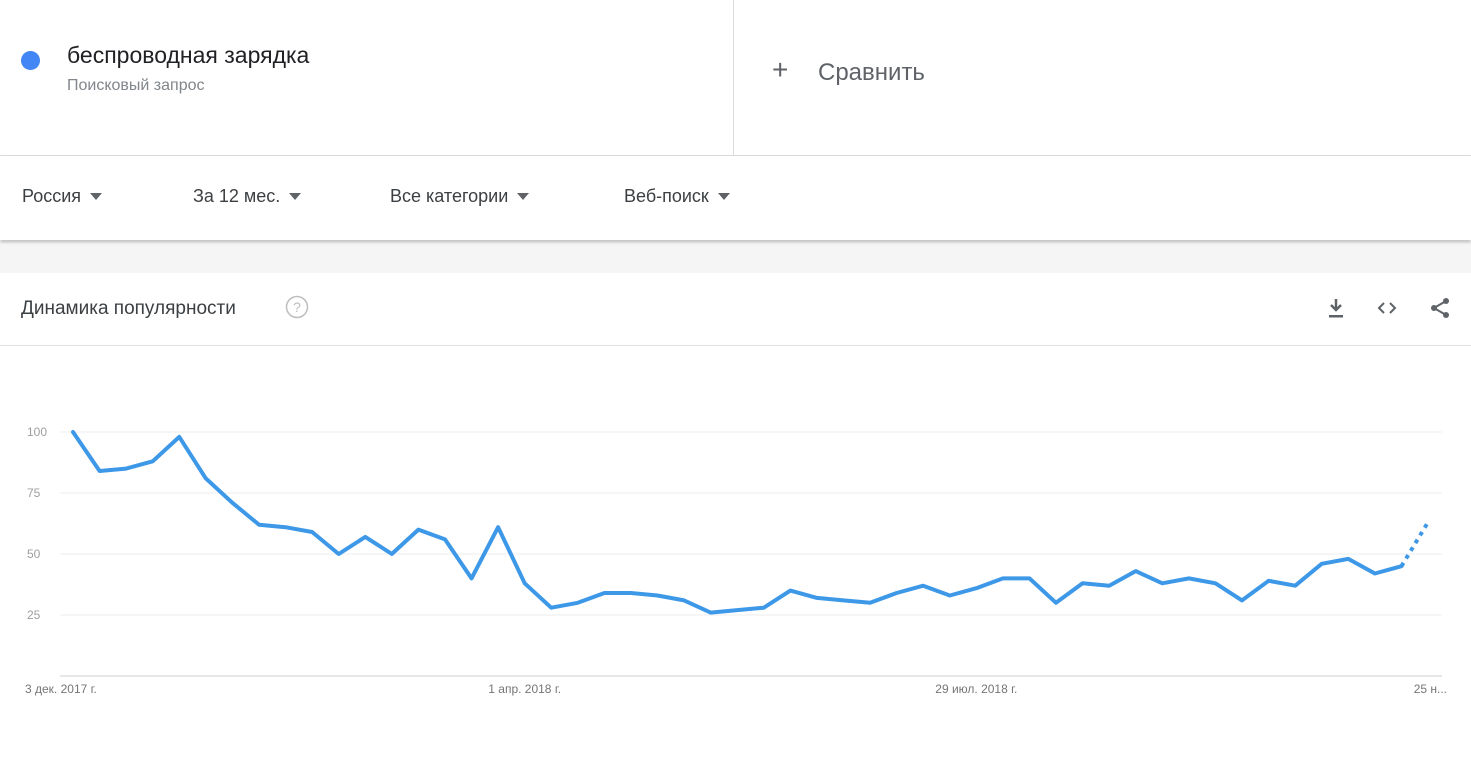 Image resolution: width=1471 pixels, height=768 pixels. I want to click on card-header: Динамика популярности ?, so click(735, 309).